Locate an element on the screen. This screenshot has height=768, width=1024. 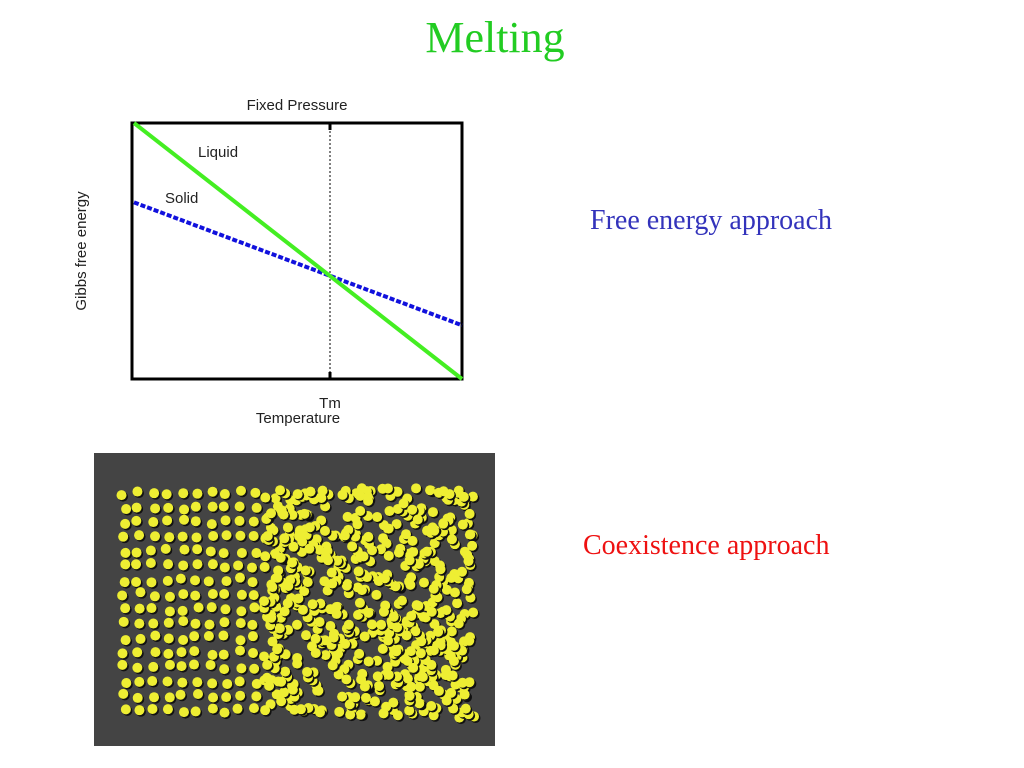
solid-label: Solid is located at coordinates (181, 198).